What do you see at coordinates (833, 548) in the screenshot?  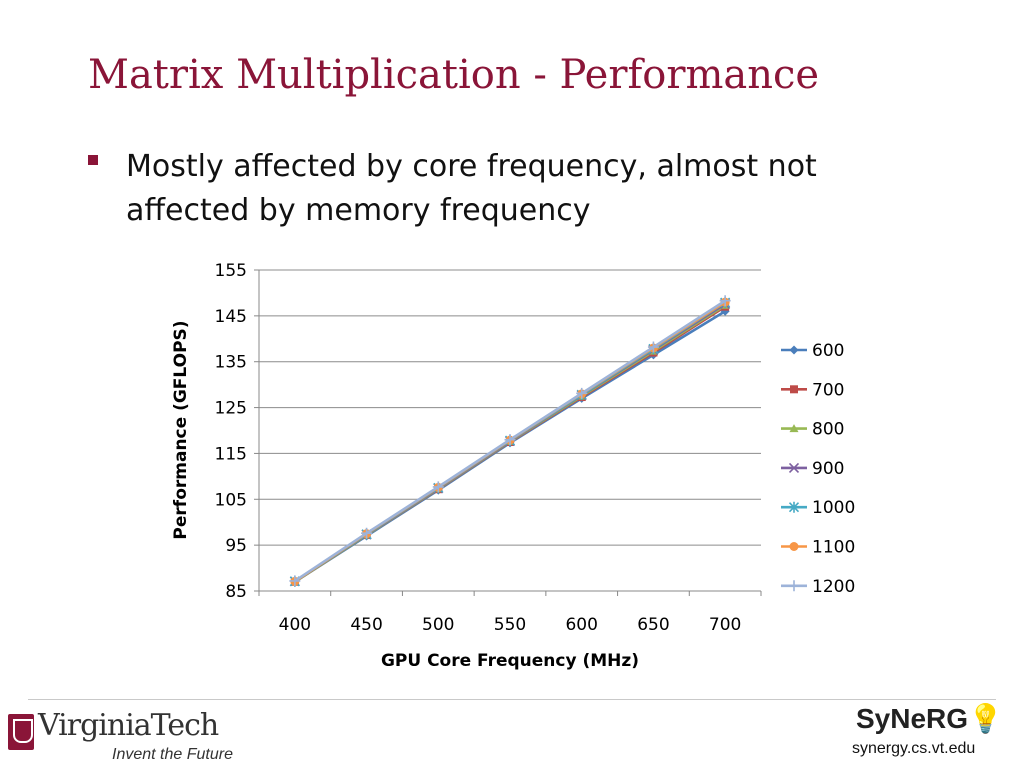 I see `legend-label-1100: 1100` at bounding box center [833, 548].